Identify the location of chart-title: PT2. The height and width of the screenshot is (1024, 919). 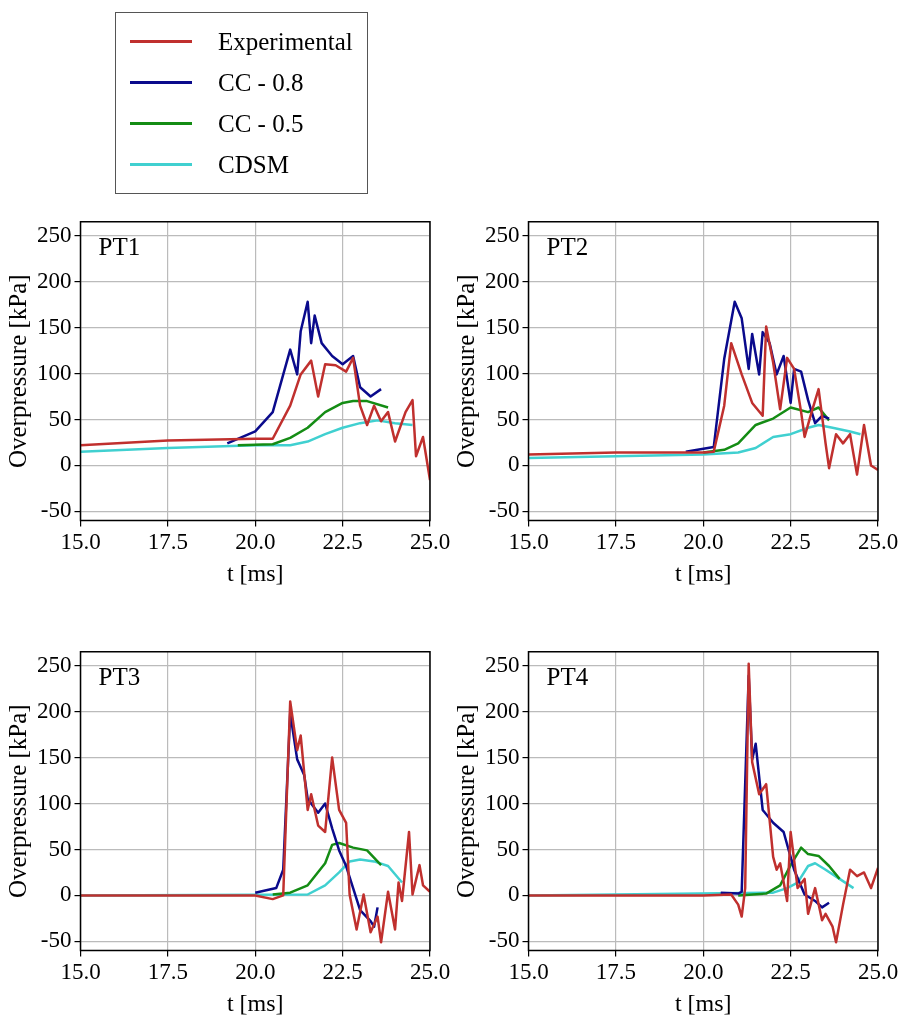
(567, 246).